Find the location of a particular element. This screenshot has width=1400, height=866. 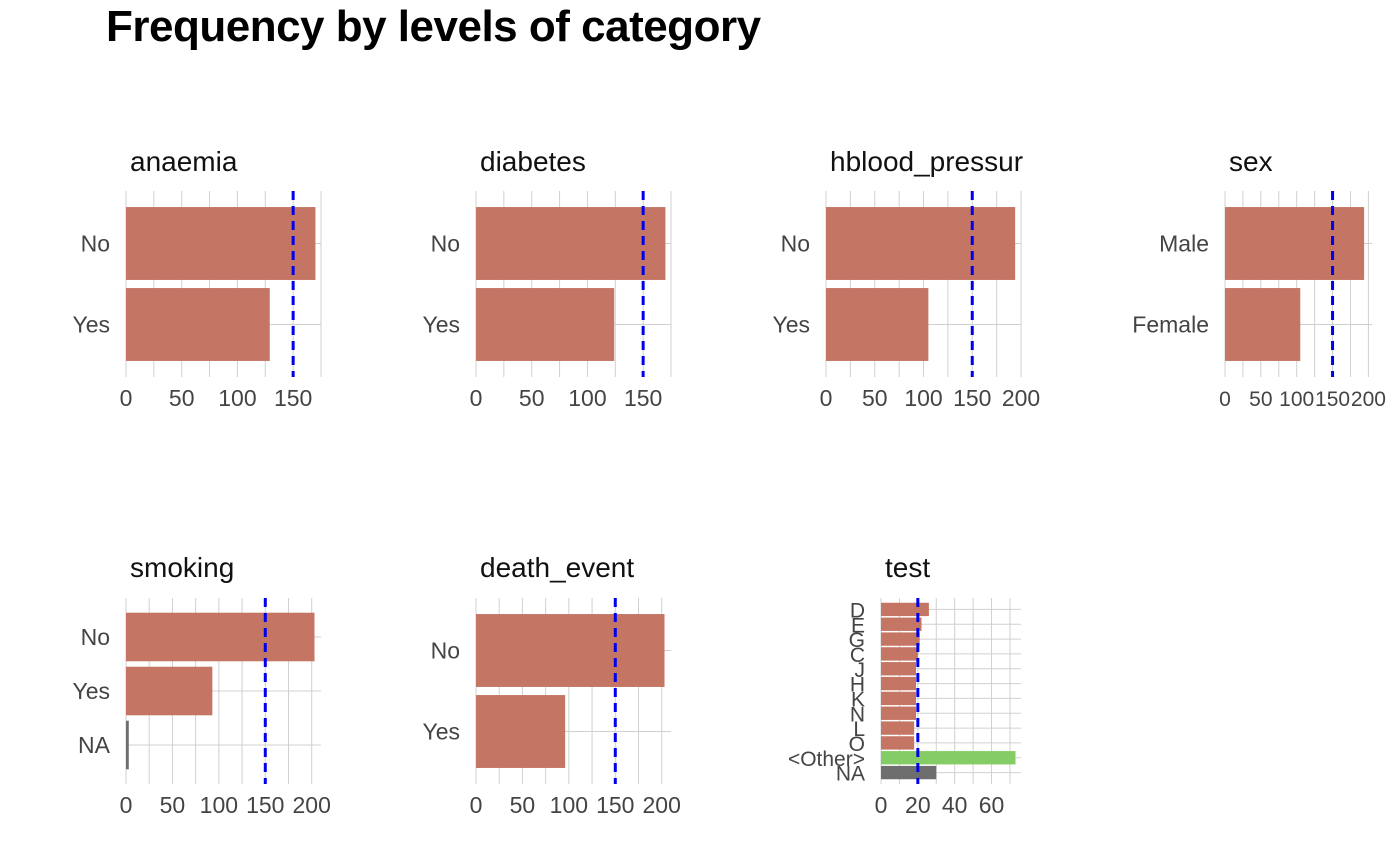

bar-c is located at coordinates (899, 654).